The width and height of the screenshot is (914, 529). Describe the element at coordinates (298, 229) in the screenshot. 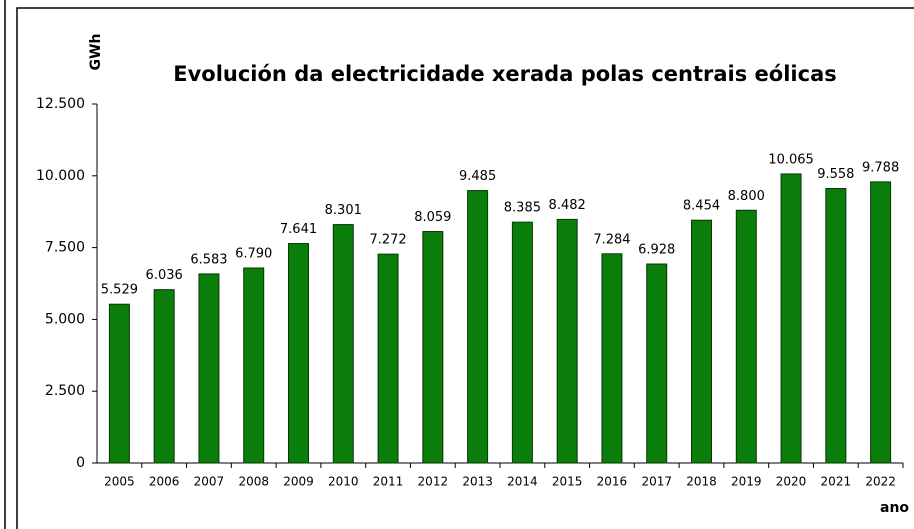

I see `value-label: 7.641` at that location.